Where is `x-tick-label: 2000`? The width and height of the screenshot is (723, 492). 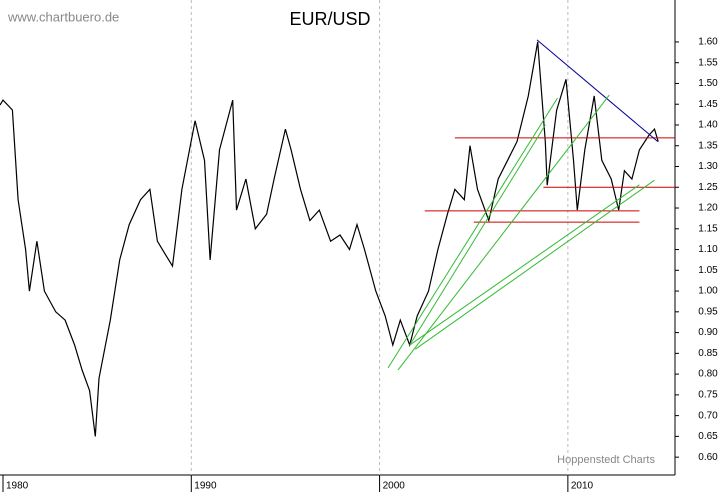
x-tick-label: 2000 is located at coordinates (394, 486).